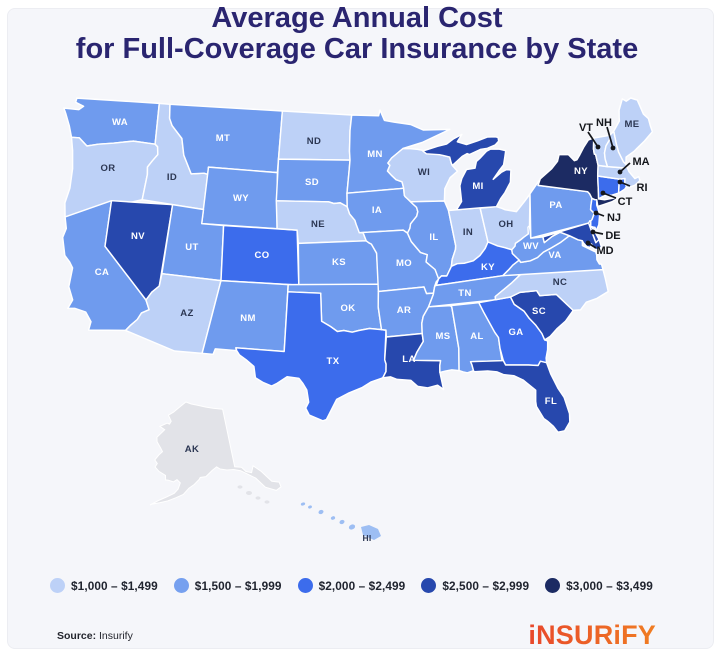 The height and width of the screenshot is (658, 720). Describe the element at coordinates (367, 538) in the screenshot. I see `svg-text: HI` at that location.